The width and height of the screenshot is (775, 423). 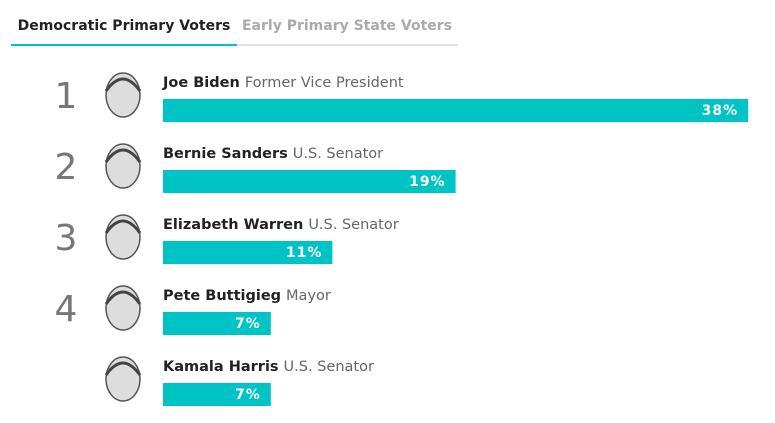 What do you see at coordinates (66, 167) in the screenshot?
I see `rank: 2` at bounding box center [66, 167].